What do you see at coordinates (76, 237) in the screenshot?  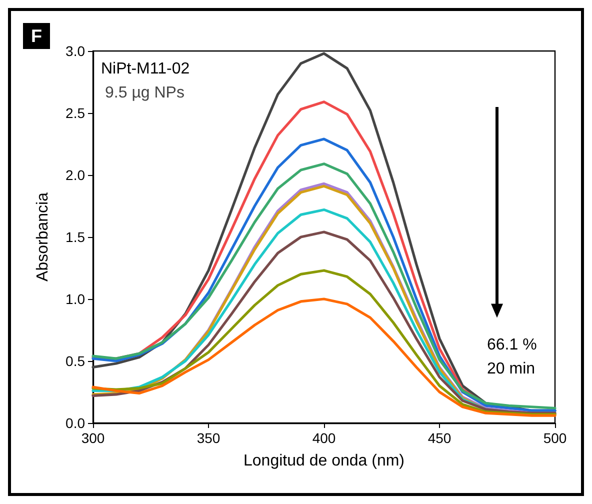 I see `y-tick-label: 1.5` at bounding box center [76, 237].